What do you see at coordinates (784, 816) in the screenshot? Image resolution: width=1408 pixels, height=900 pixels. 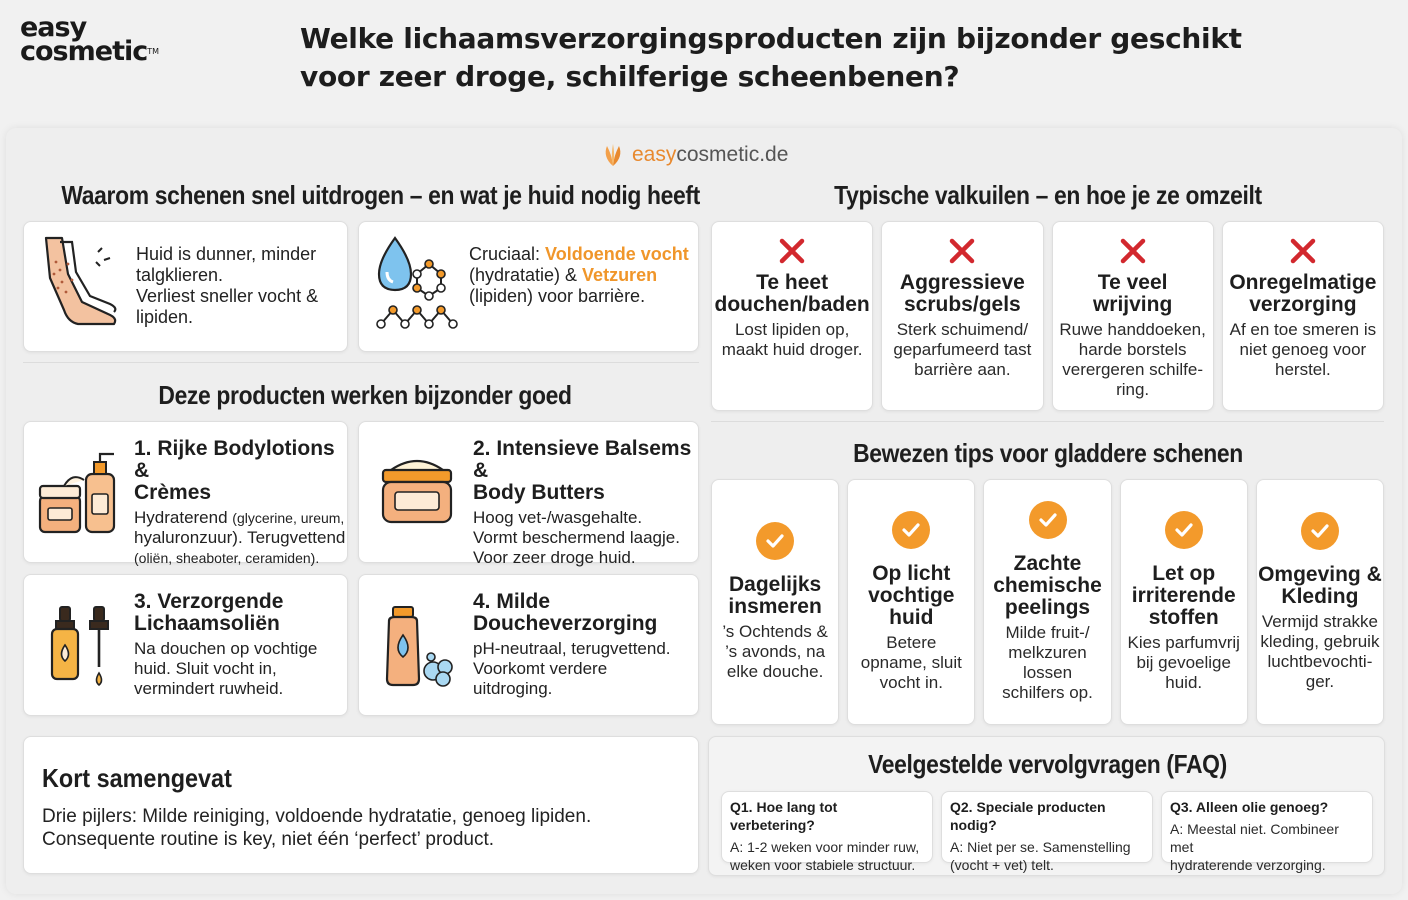 I see `faq-question: Q1. Hoe lang tot verbetering?` at bounding box center [784, 816].